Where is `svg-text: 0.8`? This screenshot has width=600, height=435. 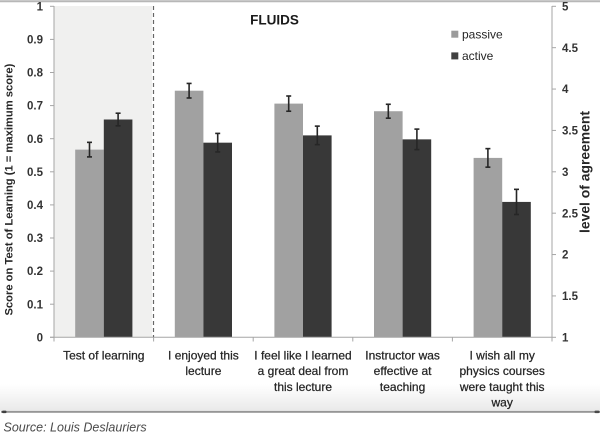
svg-text: 0.8 is located at coordinates (35, 74).